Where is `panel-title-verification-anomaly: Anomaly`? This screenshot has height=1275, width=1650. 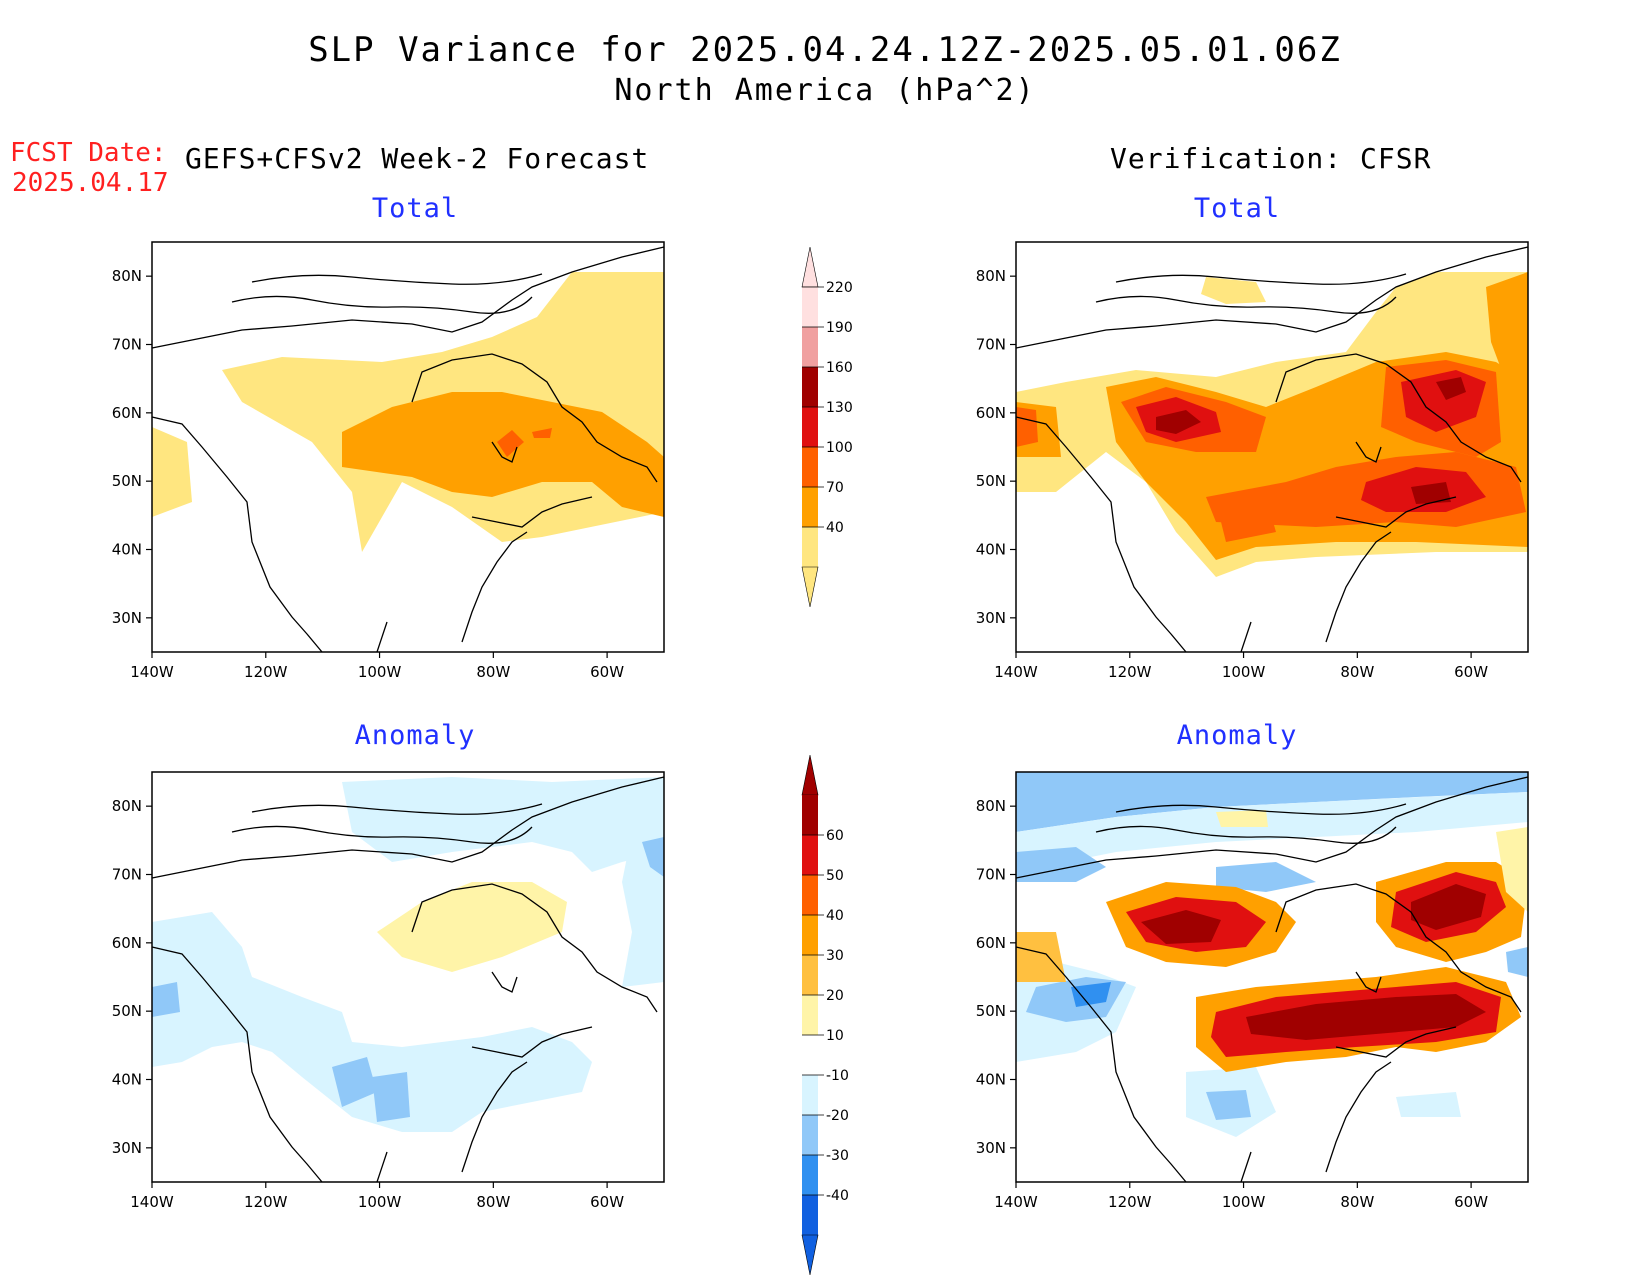 panel-title-verification-anomaly: Anomaly is located at coordinates (1237, 735).